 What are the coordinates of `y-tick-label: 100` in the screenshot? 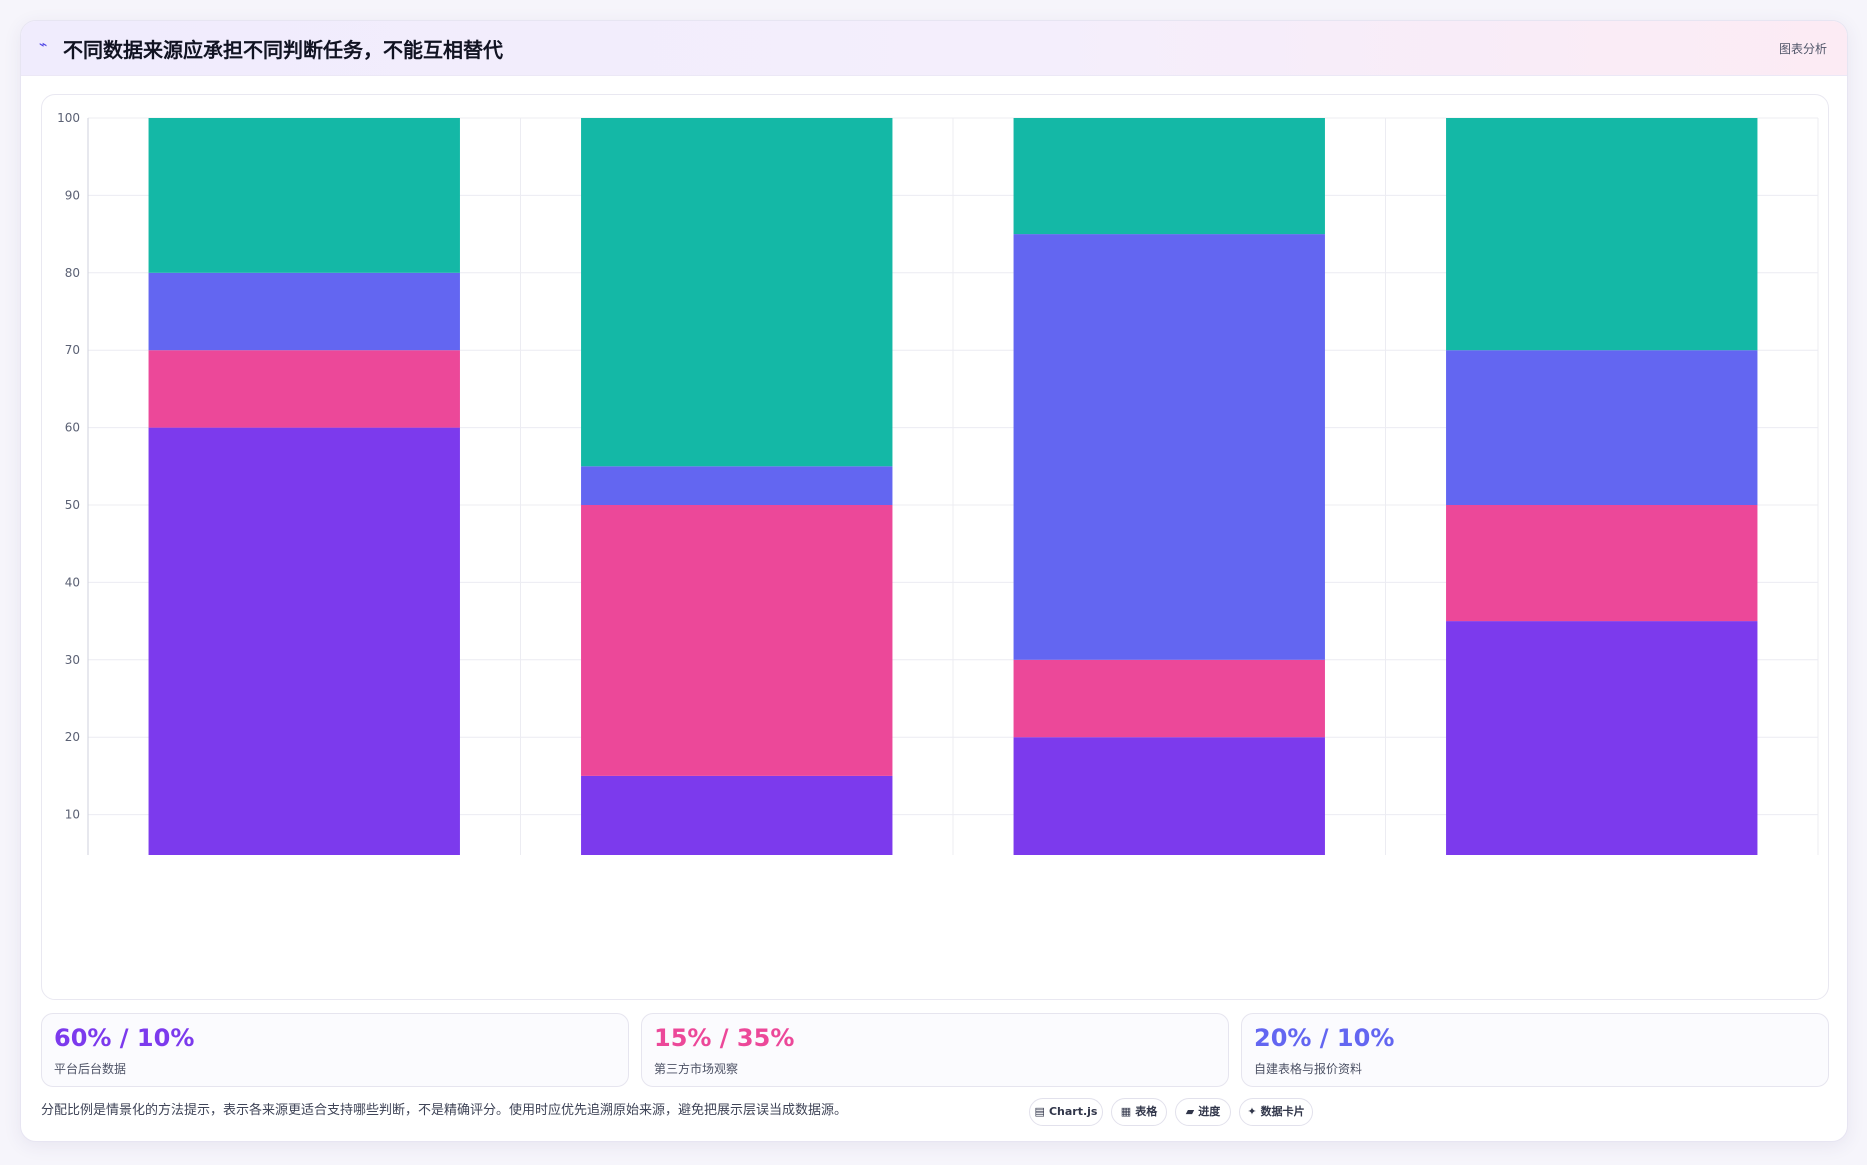 It's located at (68, 118).